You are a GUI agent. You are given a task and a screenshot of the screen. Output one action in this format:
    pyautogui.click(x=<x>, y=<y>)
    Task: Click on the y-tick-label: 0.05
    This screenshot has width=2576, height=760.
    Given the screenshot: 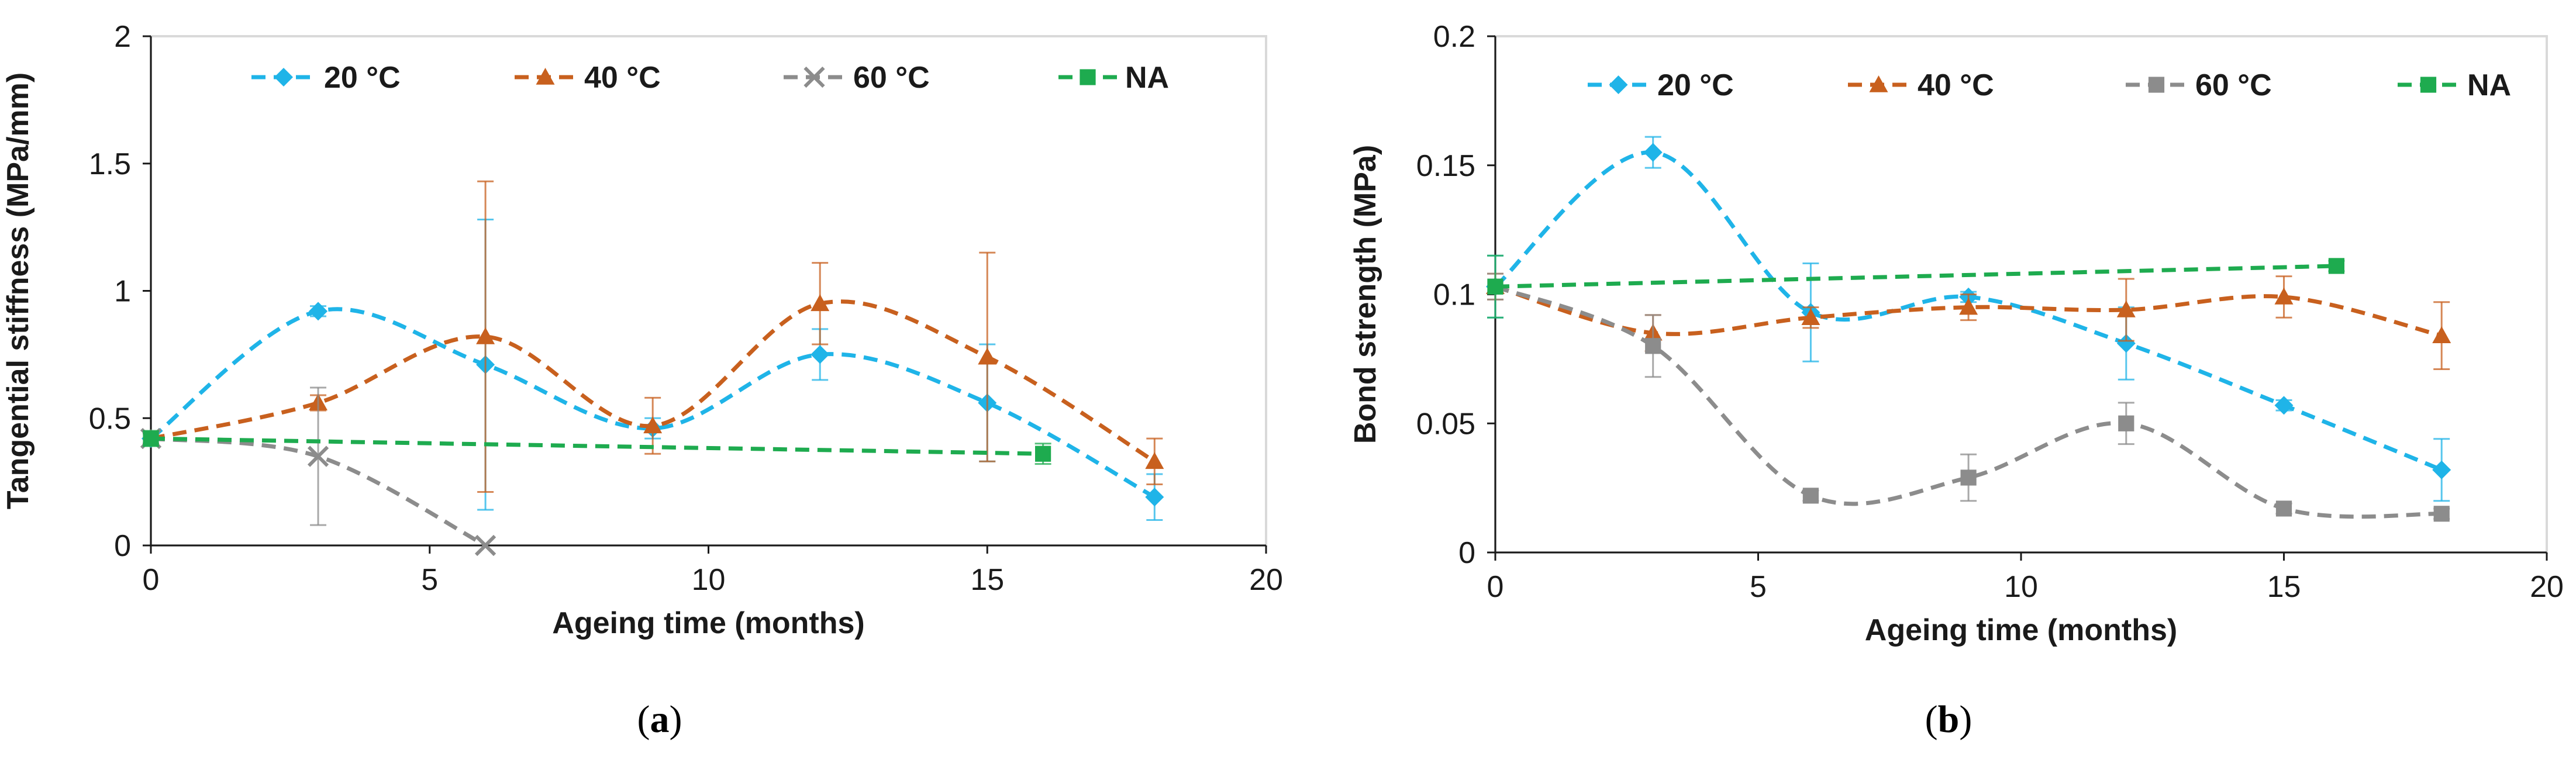 What is the action you would take?
    pyautogui.click(x=1446, y=424)
    